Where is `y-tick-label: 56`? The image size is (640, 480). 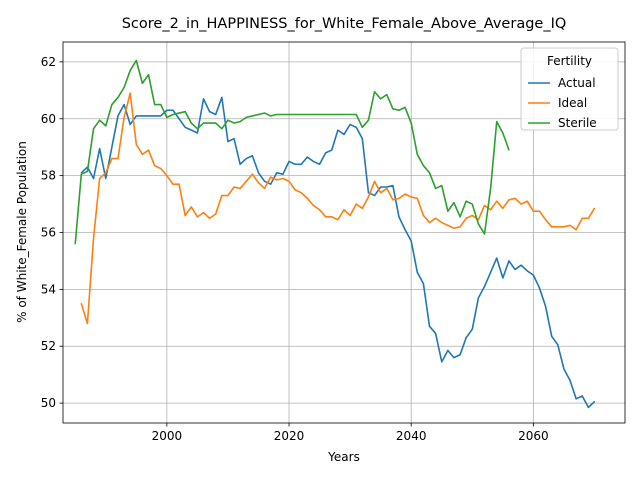
y-tick-label: 56 is located at coordinates (48, 233).